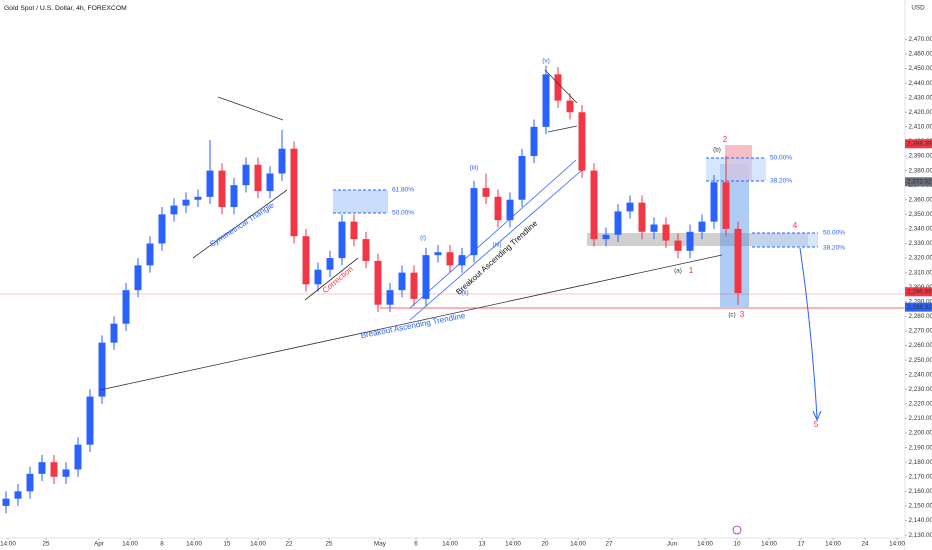 This screenshot has width=932, height=550. I want to click on y-tick-label: 2,290.00, so click(920, 301).